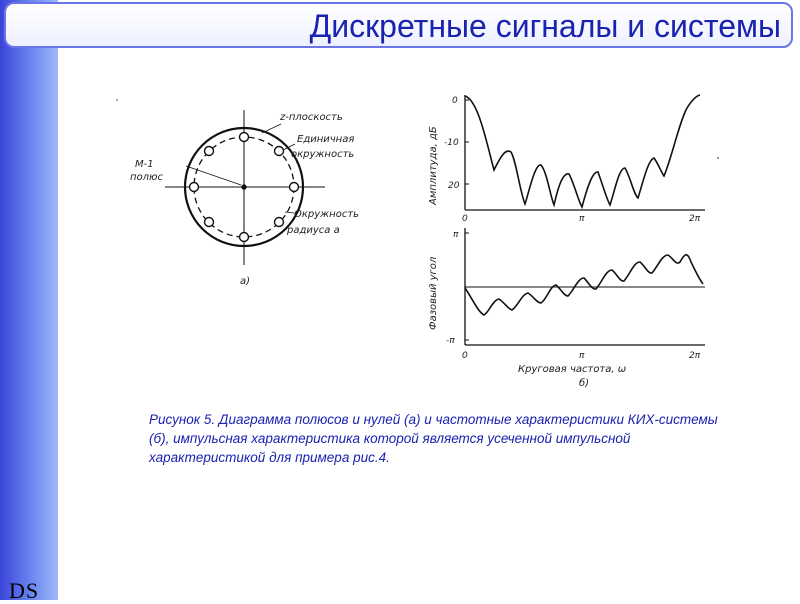 The height and width of the screenshot is (604, 800). I want to click on amplitude-plot, so click(584, 152).